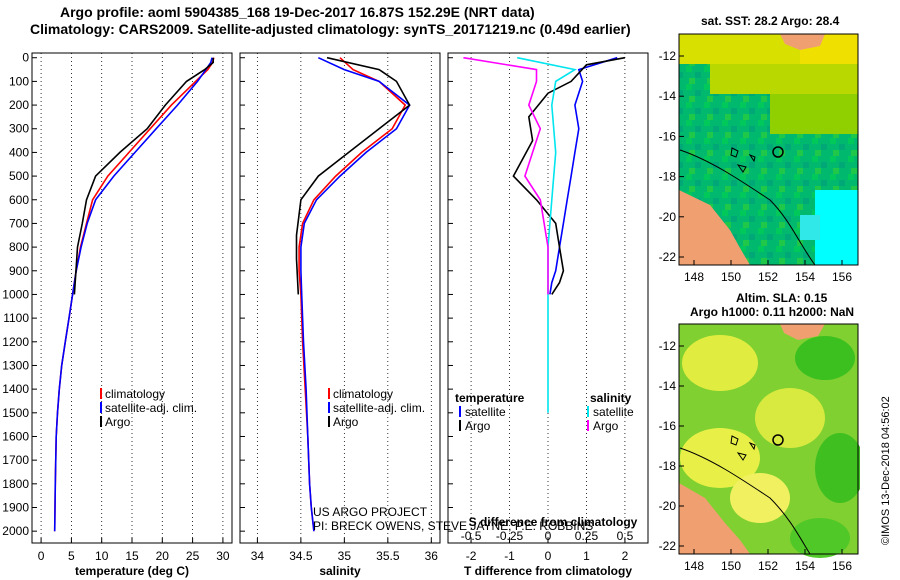  What do you see at coordinates (19, 81) in the screenshot?
I see `y-tick-label: 100` at bounding box center [19, 81].